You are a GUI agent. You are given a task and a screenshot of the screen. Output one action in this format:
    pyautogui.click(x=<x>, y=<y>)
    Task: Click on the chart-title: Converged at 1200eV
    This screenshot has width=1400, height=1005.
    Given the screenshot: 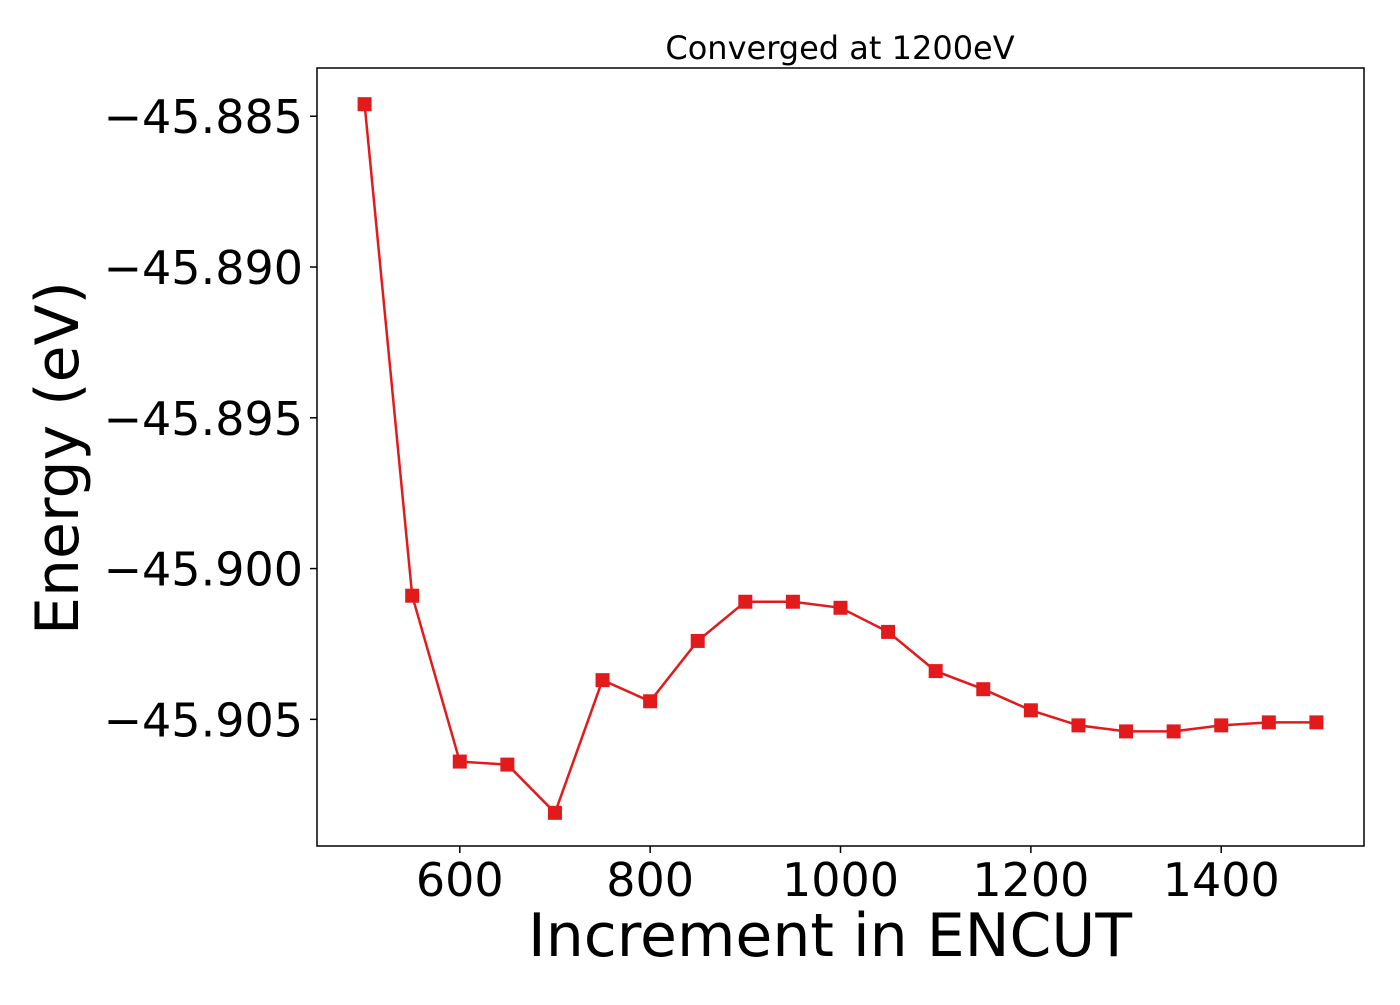 What is the action you would take?
    pyautogui.click(x=839, y=48)
    